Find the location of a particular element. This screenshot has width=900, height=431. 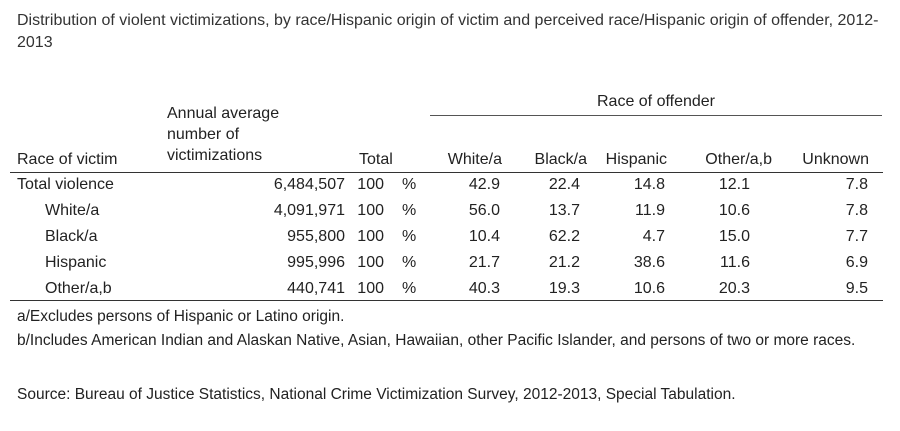

row-label: Total violence is located at coordinates (65, 184).